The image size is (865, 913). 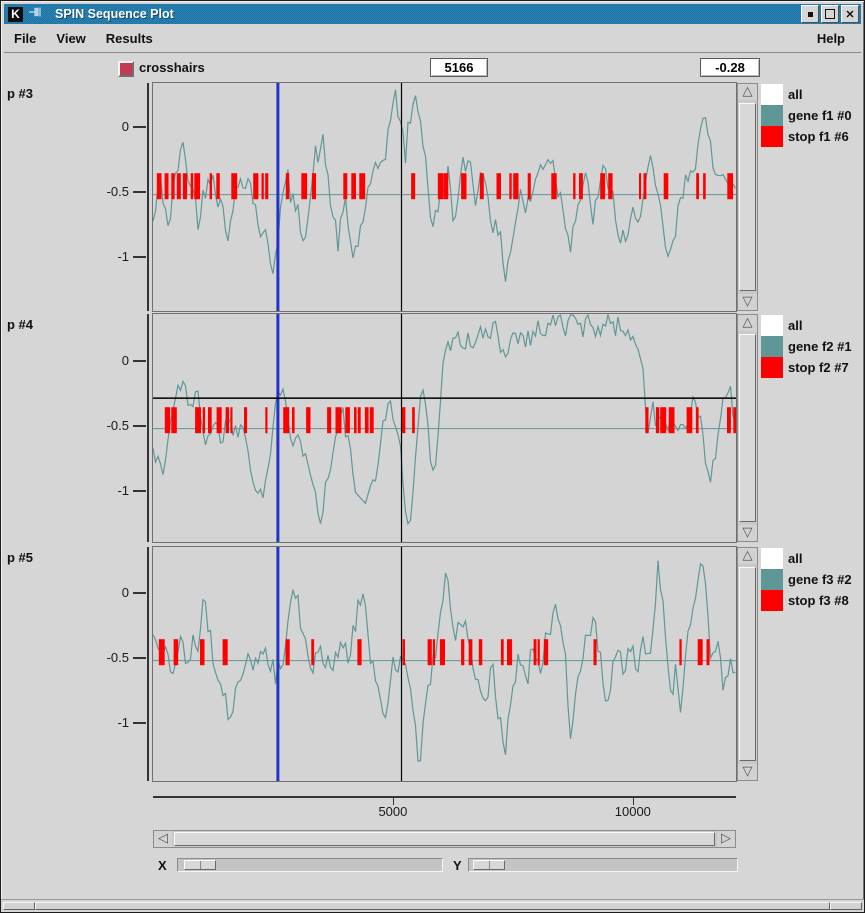 What do you see at coordinates (726, 839) in the screenshot?
I see `scroll-right-icon: ▷` at bounding box center [726, 839].